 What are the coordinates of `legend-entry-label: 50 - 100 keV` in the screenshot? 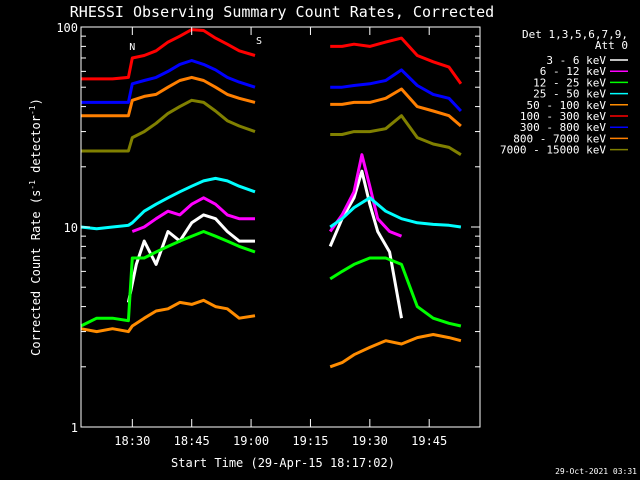 It's located at (567, 105).